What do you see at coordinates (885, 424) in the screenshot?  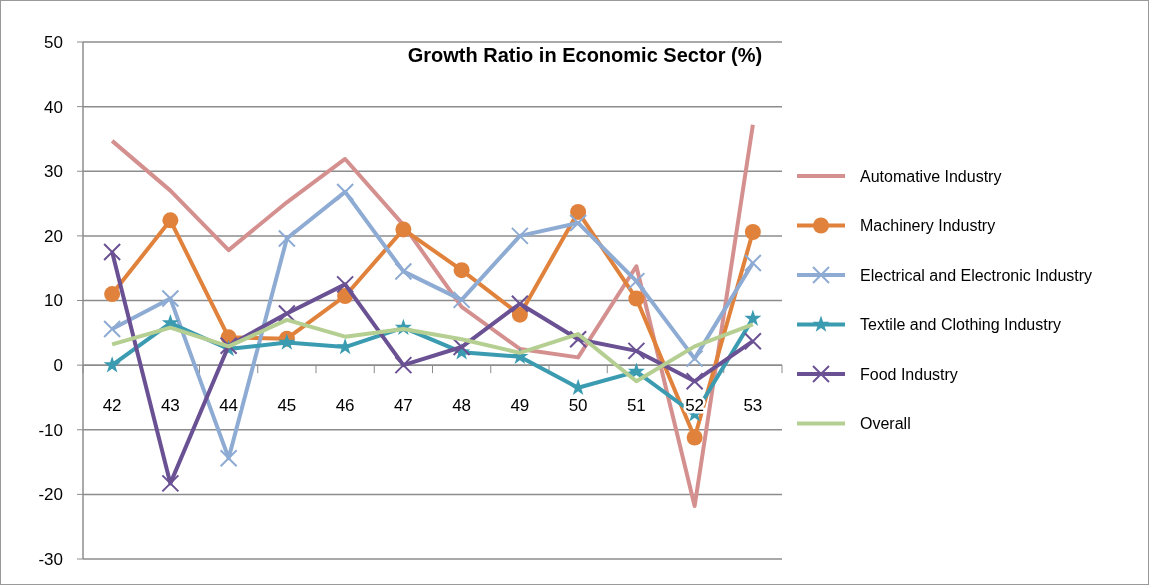 I see `legend-label: Overall` at bounding box center [885, 424].